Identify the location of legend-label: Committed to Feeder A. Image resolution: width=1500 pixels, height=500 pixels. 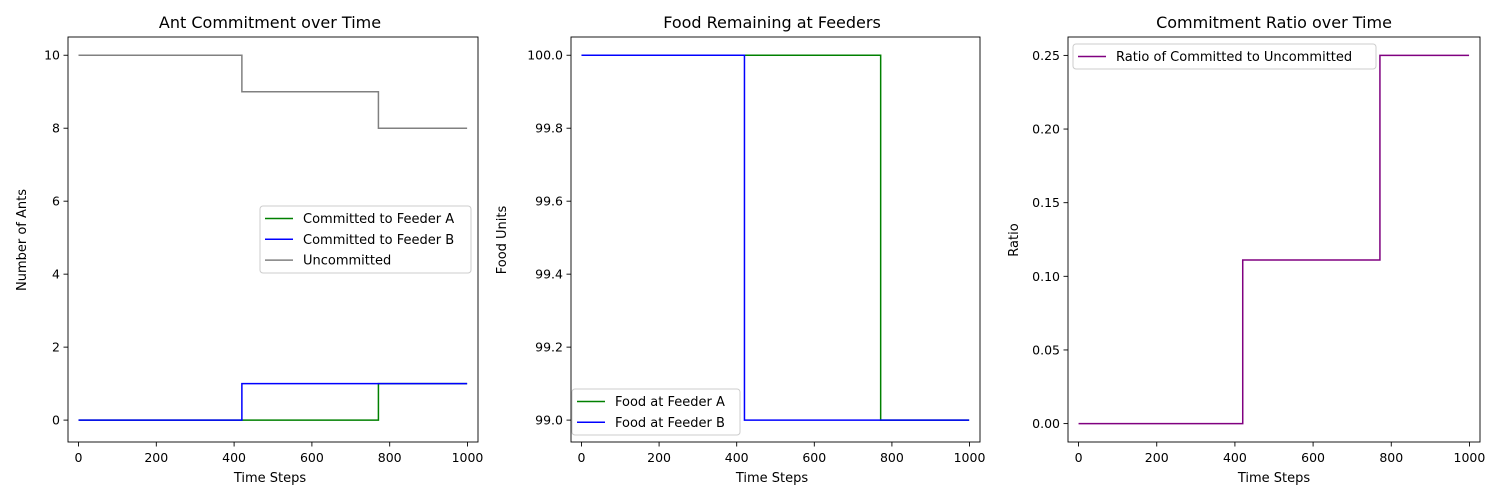
(378, 219).